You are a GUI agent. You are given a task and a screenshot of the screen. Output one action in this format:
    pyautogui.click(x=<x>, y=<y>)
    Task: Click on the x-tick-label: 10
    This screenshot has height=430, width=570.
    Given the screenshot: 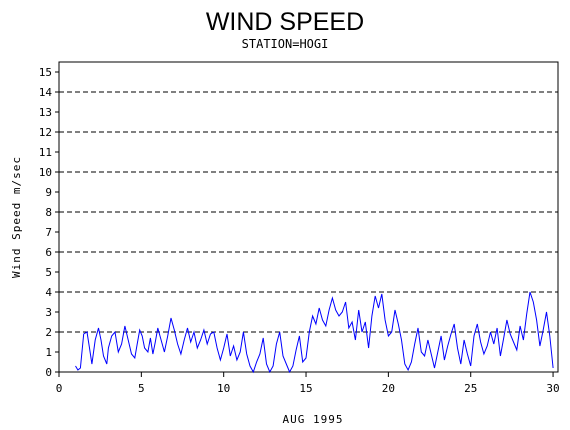 What is the action you would take?
    pyautogui.click(x=223, y=388)
    